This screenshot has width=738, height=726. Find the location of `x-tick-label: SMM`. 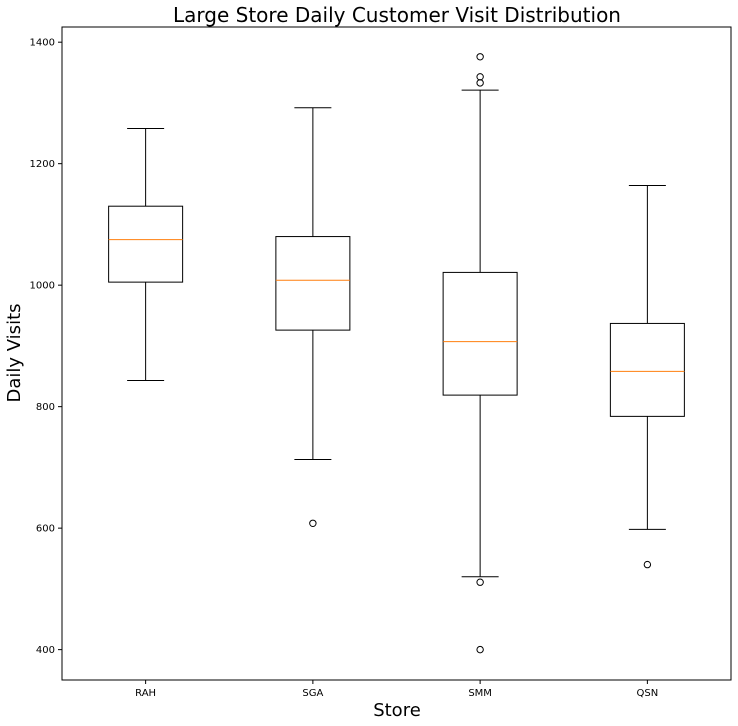

x-tick-label: SMM is located at coordinates (480, 693).